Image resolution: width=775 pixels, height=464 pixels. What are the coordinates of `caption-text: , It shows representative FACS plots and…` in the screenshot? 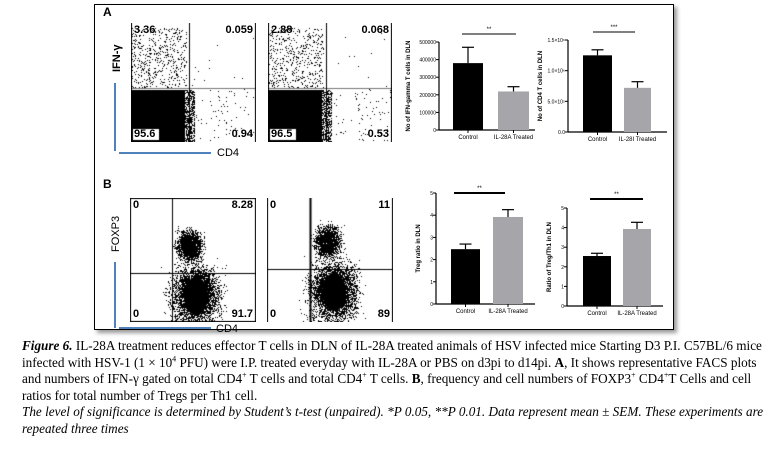 It's located at (389, 370).